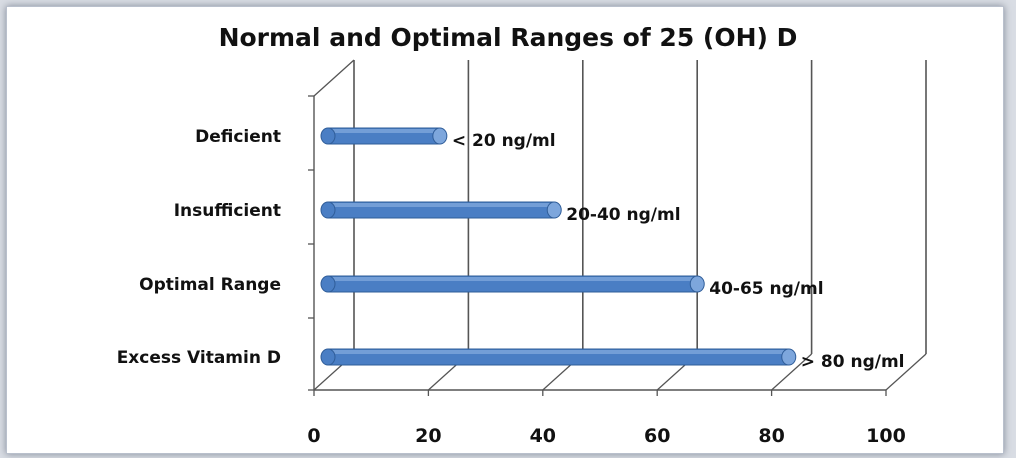  I want to click on data-label-2: 40-65 ng/ml, so click(766, 289).